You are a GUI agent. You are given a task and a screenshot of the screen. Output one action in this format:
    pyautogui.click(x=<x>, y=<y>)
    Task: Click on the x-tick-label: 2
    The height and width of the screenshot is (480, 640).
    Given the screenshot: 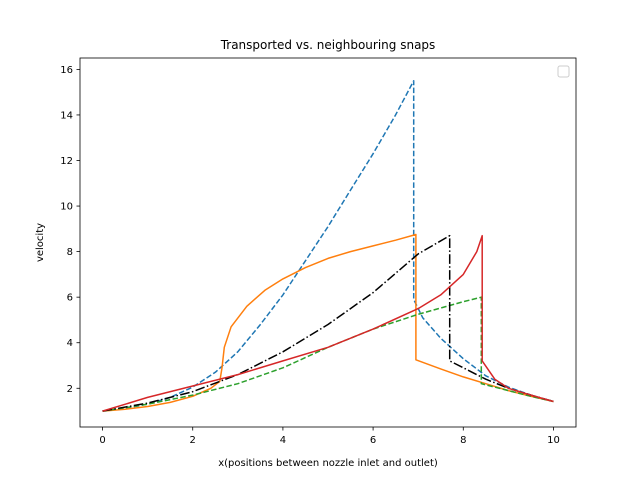 What is the action you would take?
    pyautogui.click(x=193, y=440)
    